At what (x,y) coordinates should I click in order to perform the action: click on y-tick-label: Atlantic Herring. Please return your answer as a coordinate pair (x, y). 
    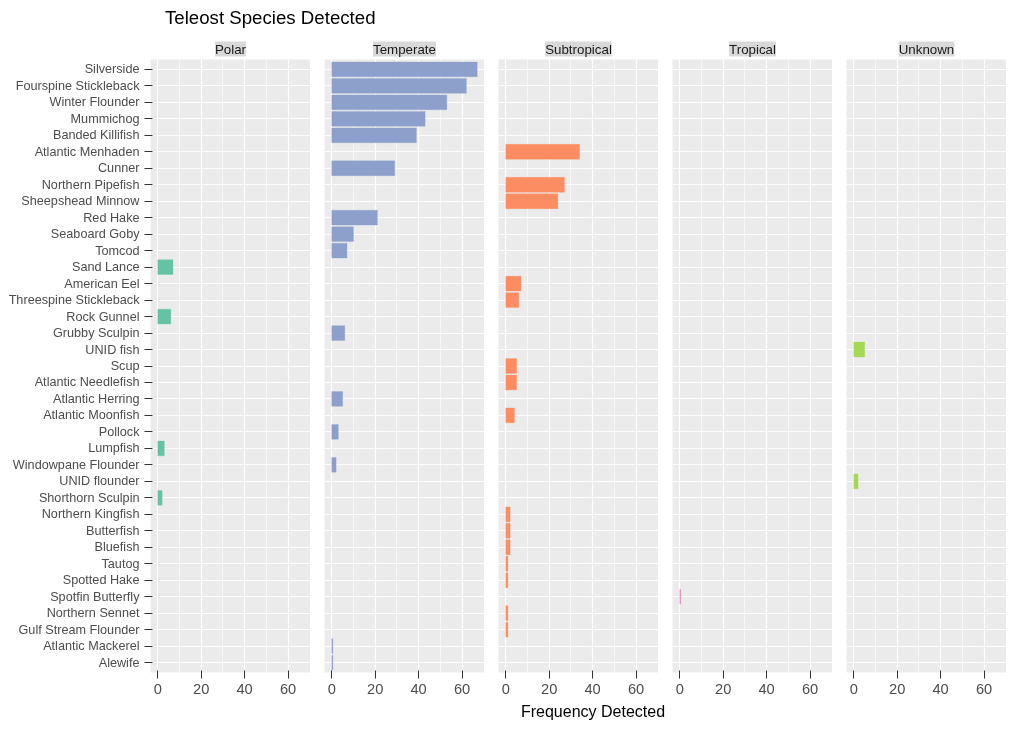
    Looking at the image, I should click on (96, 398).